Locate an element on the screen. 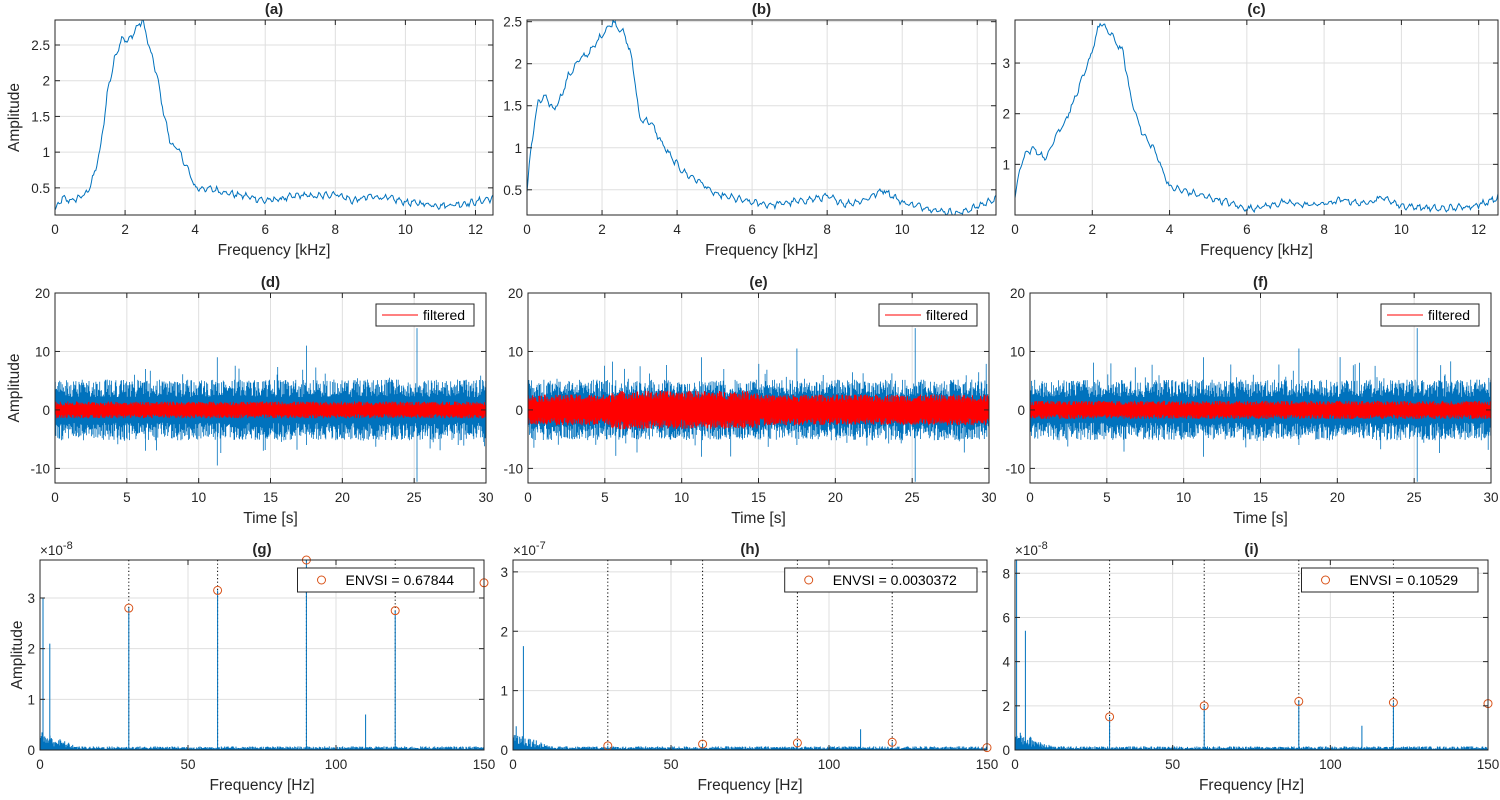  subplot-title: (c) is located at coordinates (1256, 9).